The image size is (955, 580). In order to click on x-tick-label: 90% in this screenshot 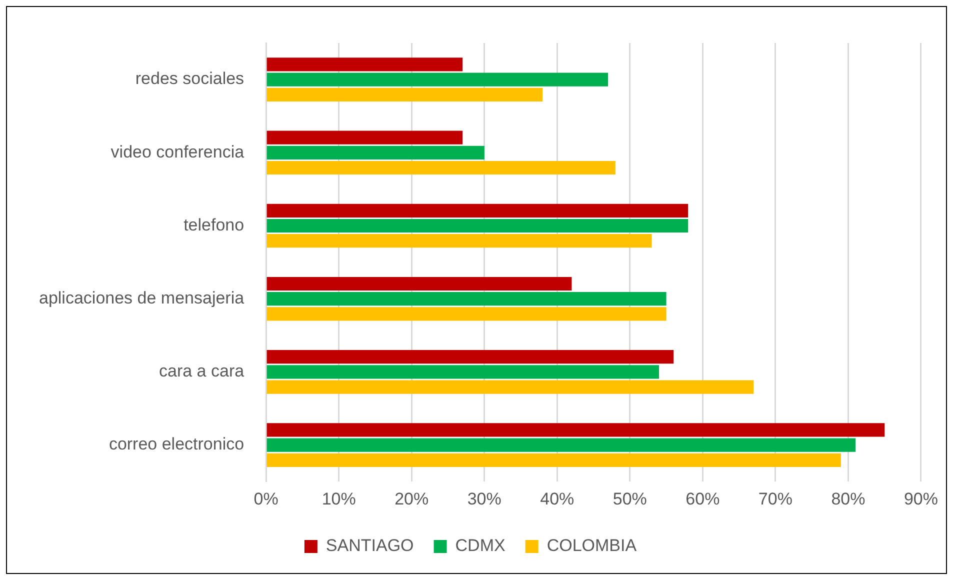, I will do `click(921, 498)`.